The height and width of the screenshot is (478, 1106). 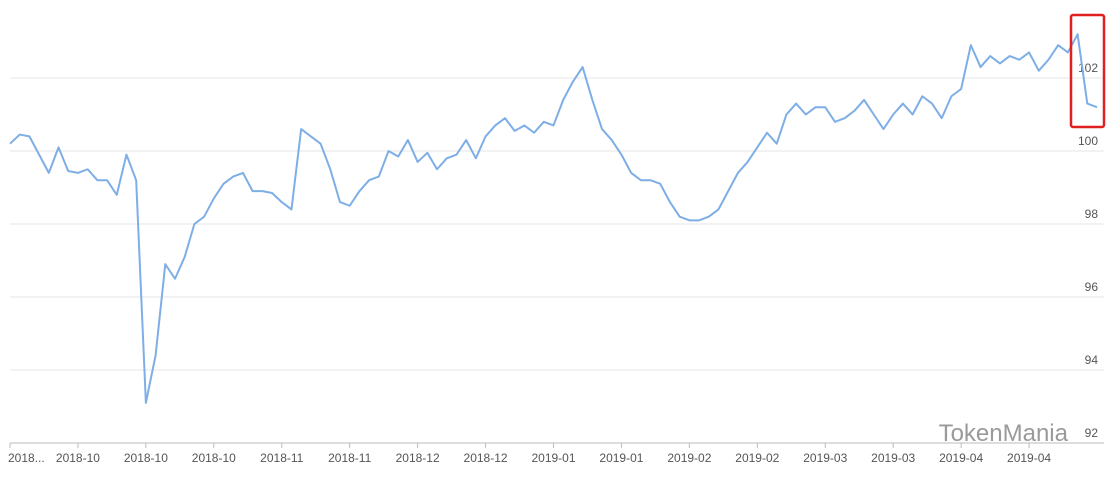 What do you see at coordinates (1088, 141) in the screenshot?
I see `y-tick-label: 100` at bounding box center [1088, 141].